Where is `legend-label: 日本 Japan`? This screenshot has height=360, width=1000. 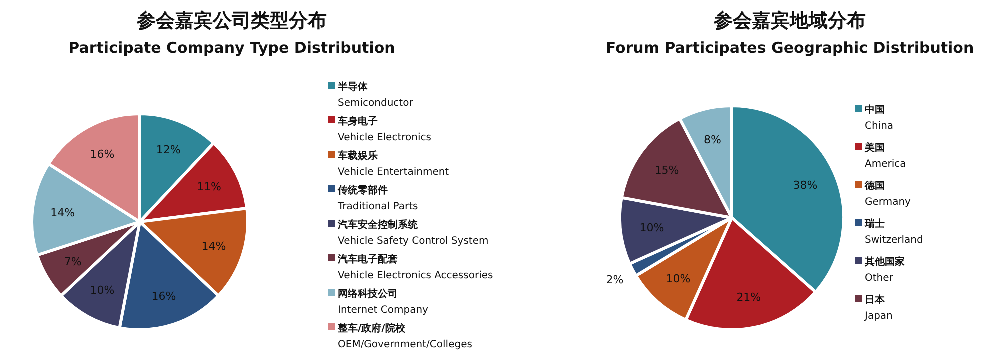 legend-label: 日本 Japan is located at coordinates (878, 308).